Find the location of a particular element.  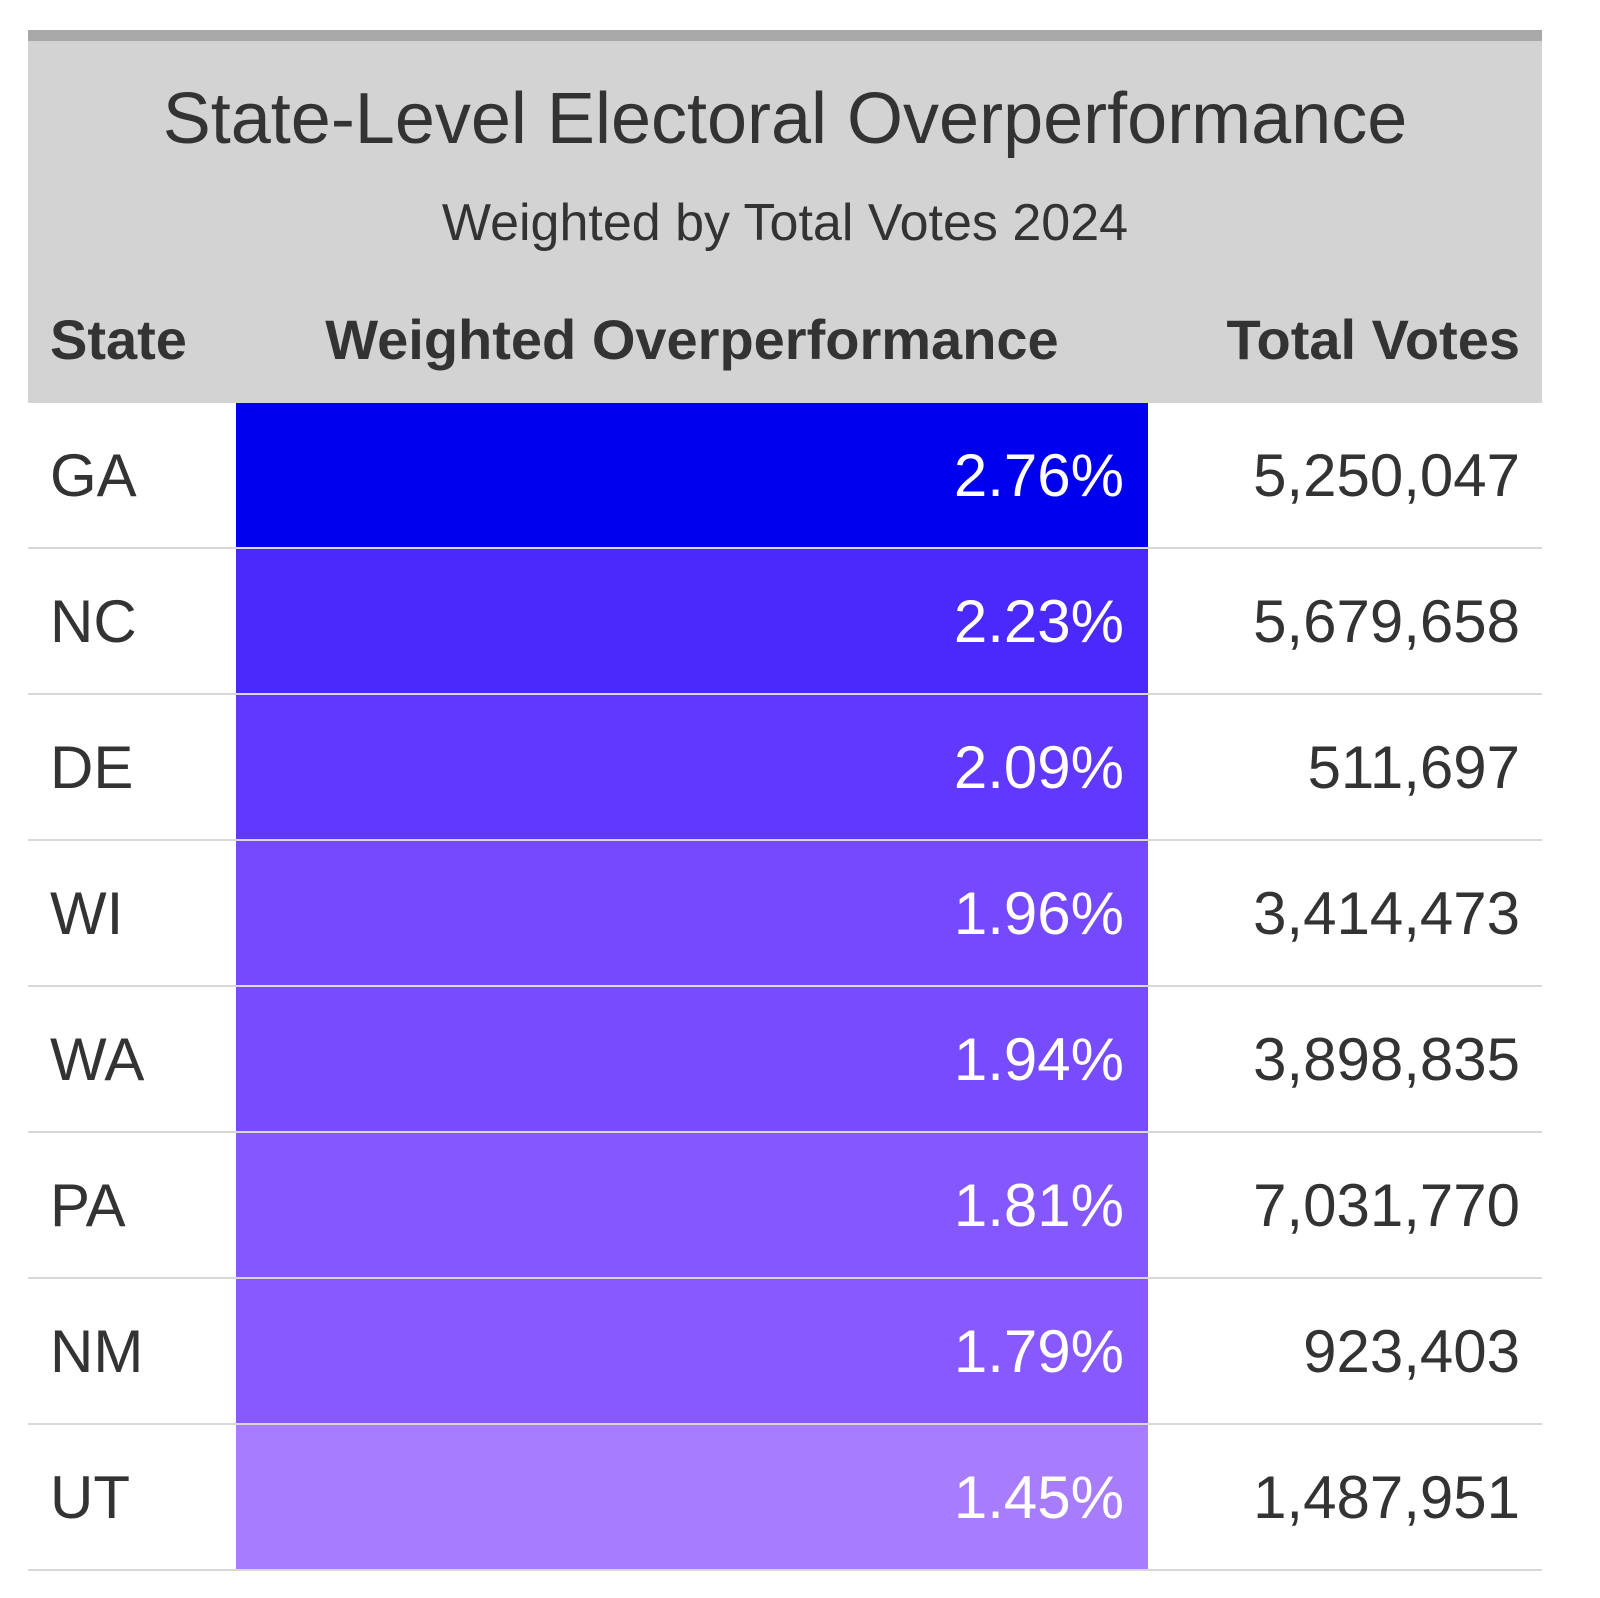

table-row: WA 1.94% 3,898,835 is located at coordinates (785, 1060).